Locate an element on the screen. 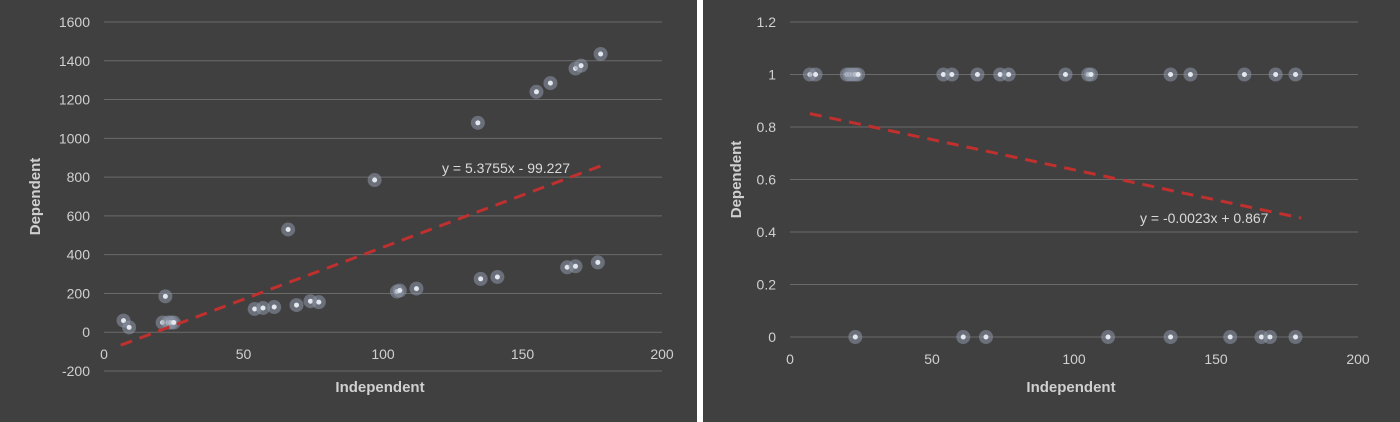 The image size is (1400, 422). y-tick-label: 0.6 is located at coordinates (767, 180).